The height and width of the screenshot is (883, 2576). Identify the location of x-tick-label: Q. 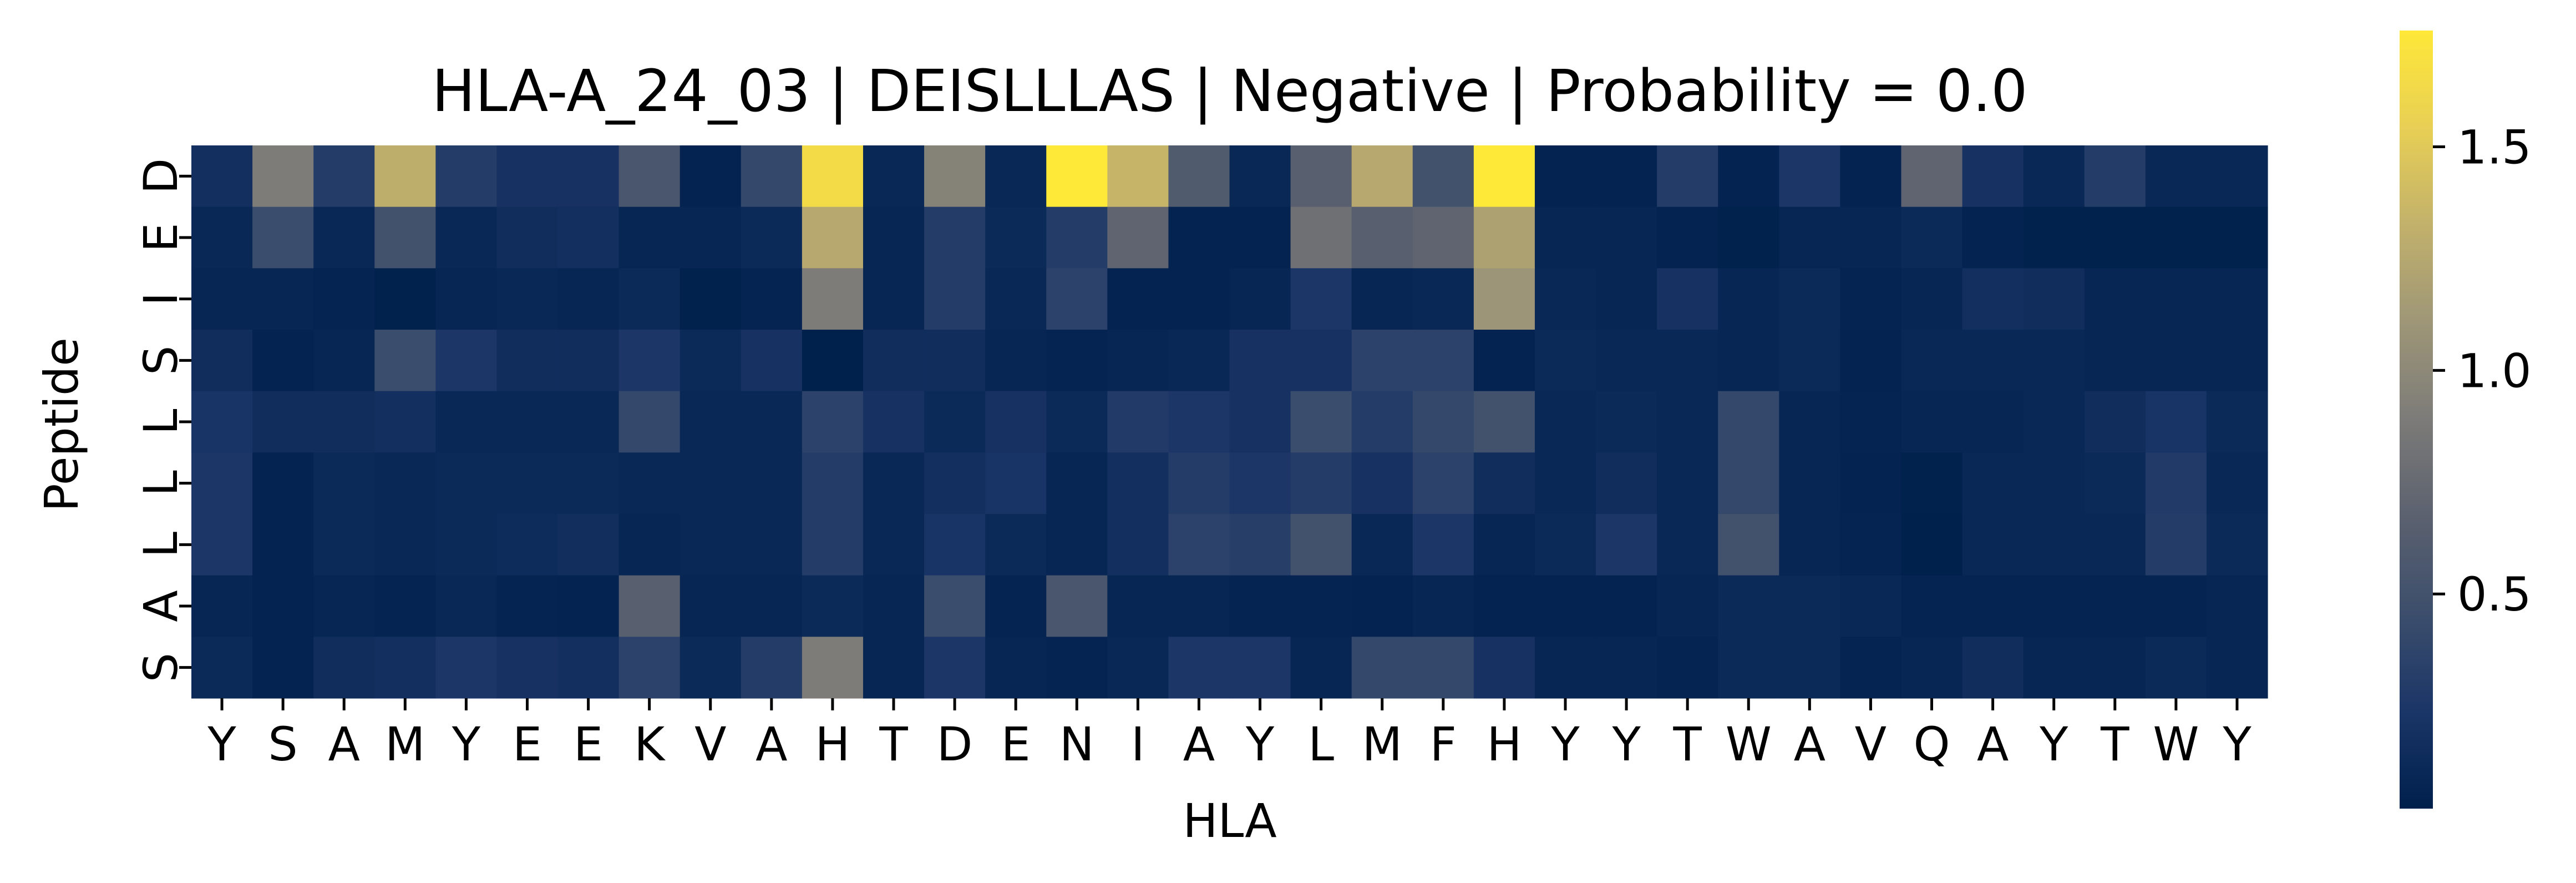
(1931, 744).